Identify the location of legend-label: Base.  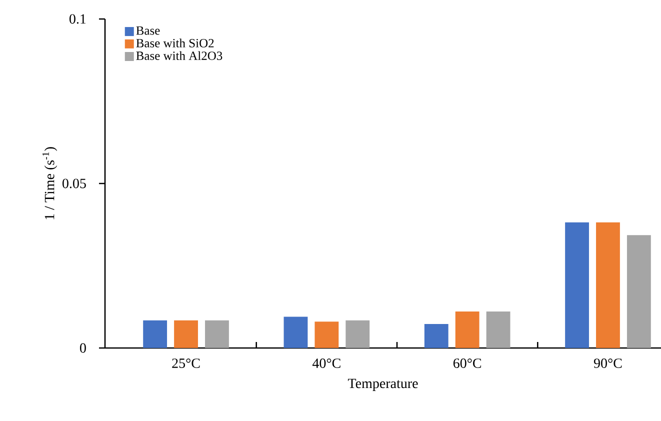
(148, 30).